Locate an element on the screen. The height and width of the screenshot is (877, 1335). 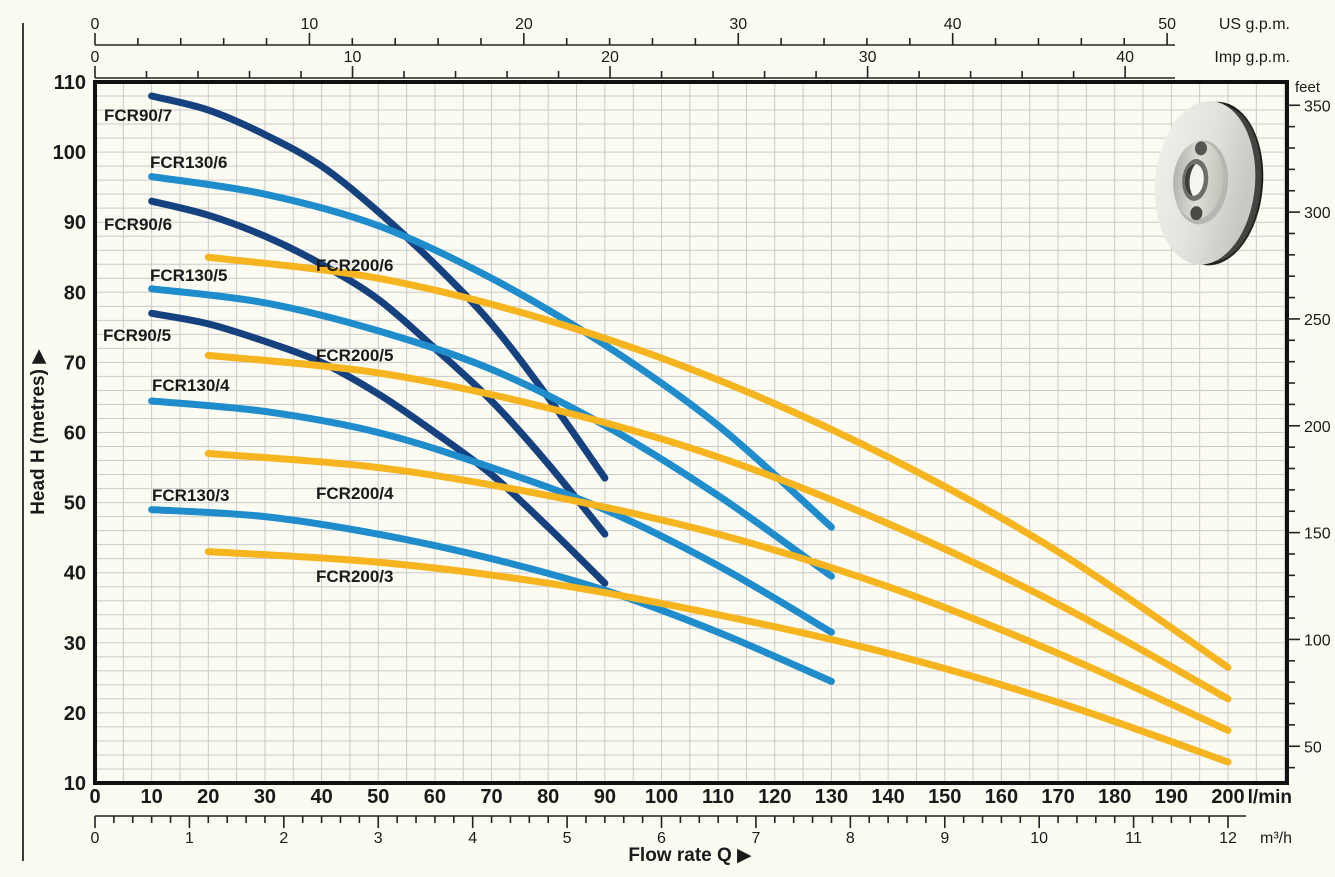
svg-text: 250 is located at coordinates (1317, 320).